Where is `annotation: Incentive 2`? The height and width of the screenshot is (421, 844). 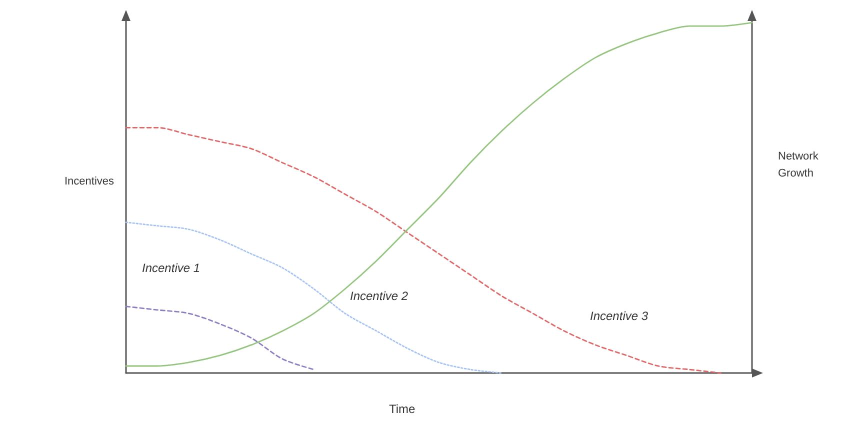 annotation: Incentive 2 is located at coordinates (379, 296).